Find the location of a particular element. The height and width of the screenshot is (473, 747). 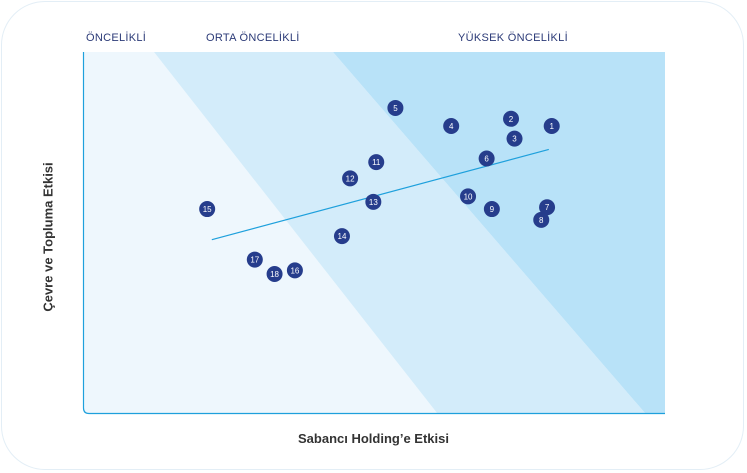

data-point-label-2: 2 is located at coordinates (511, 119).